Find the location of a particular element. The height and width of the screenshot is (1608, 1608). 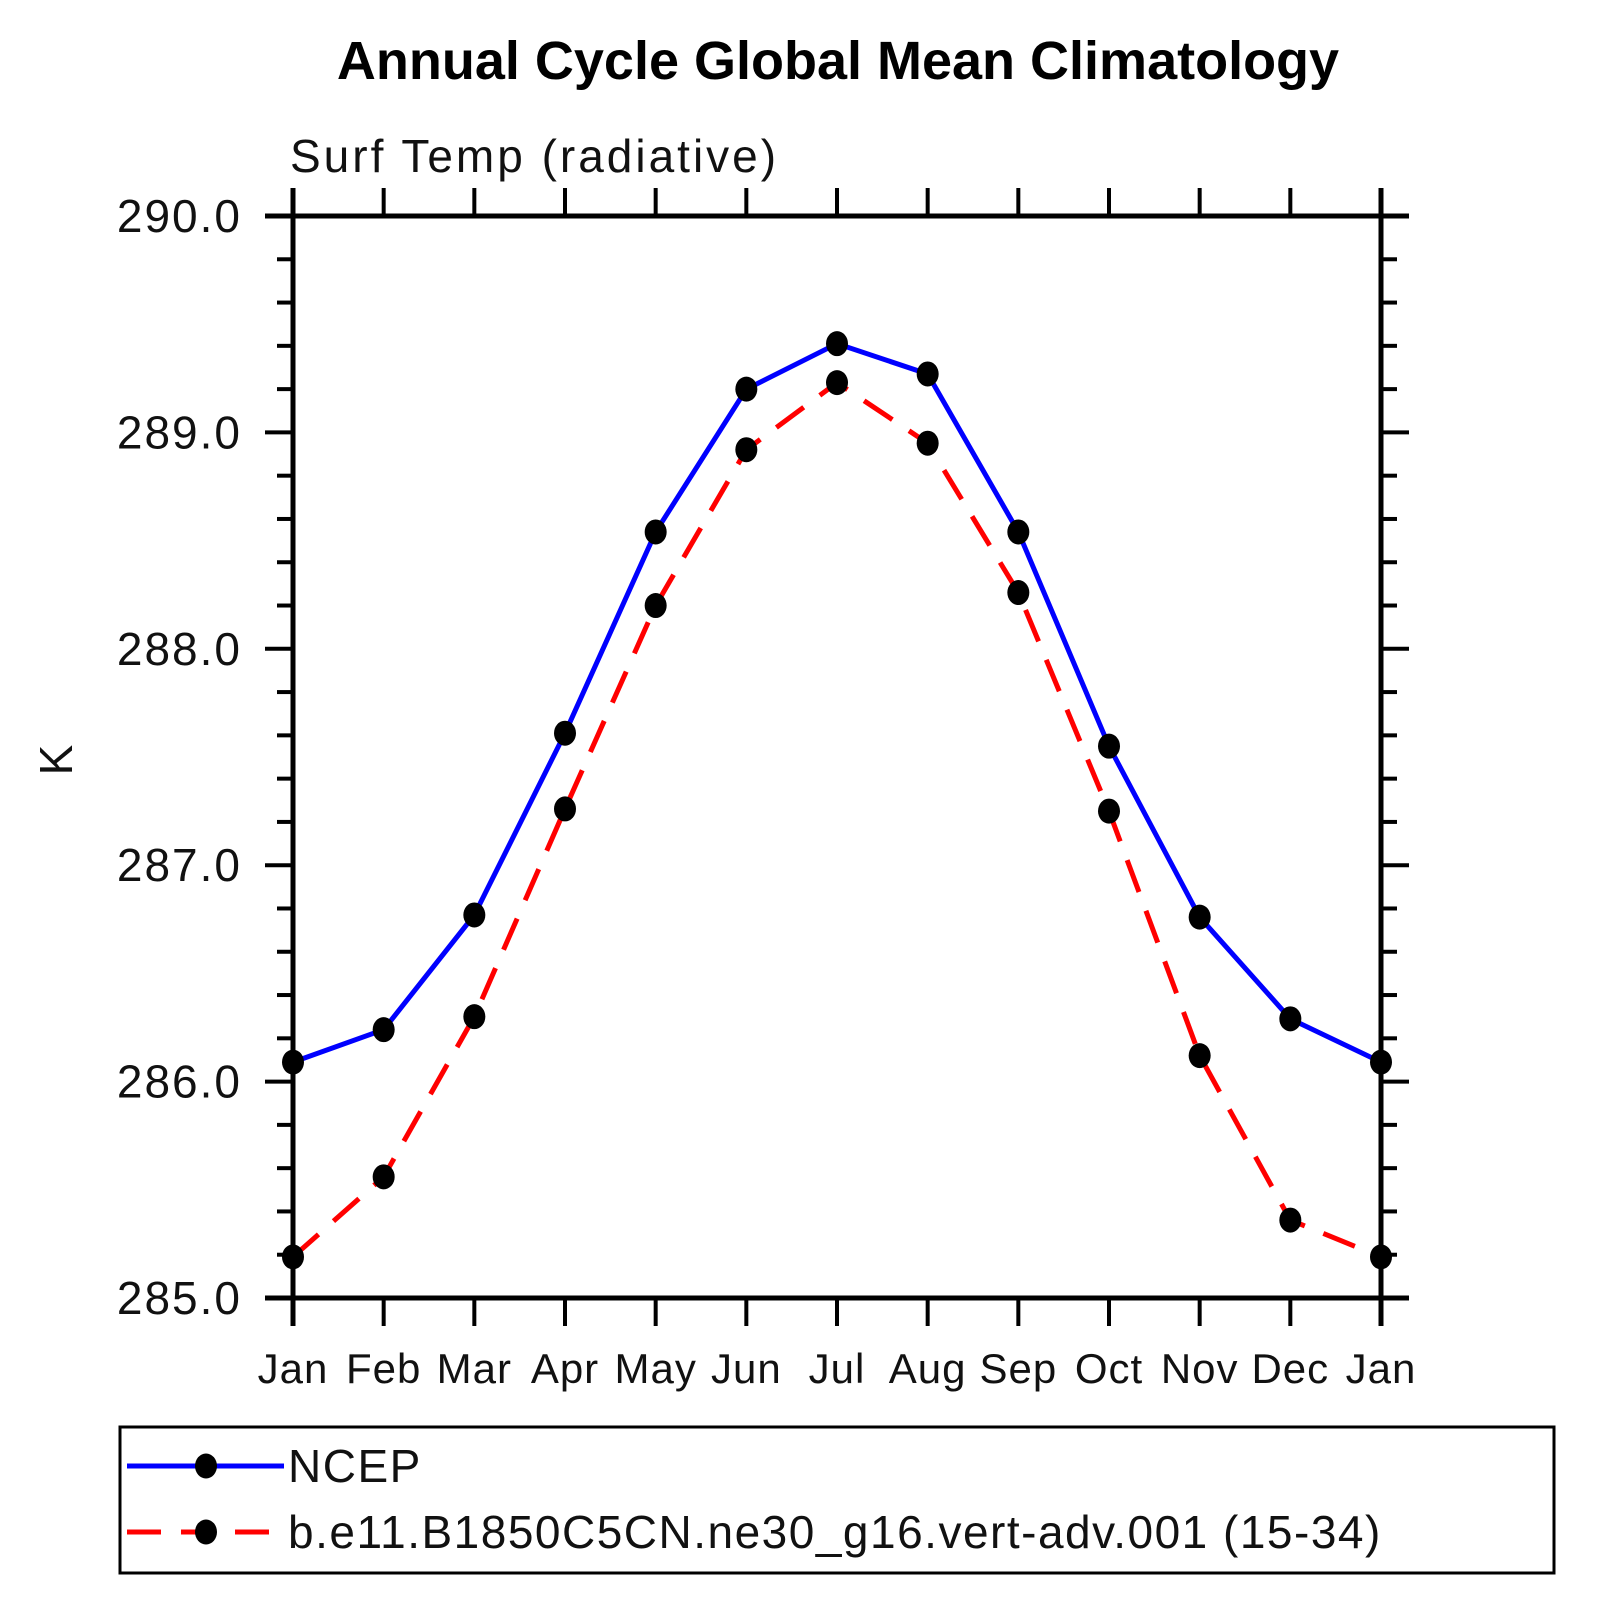

legend-label: NCEP is located at coordinates (355, 1466).